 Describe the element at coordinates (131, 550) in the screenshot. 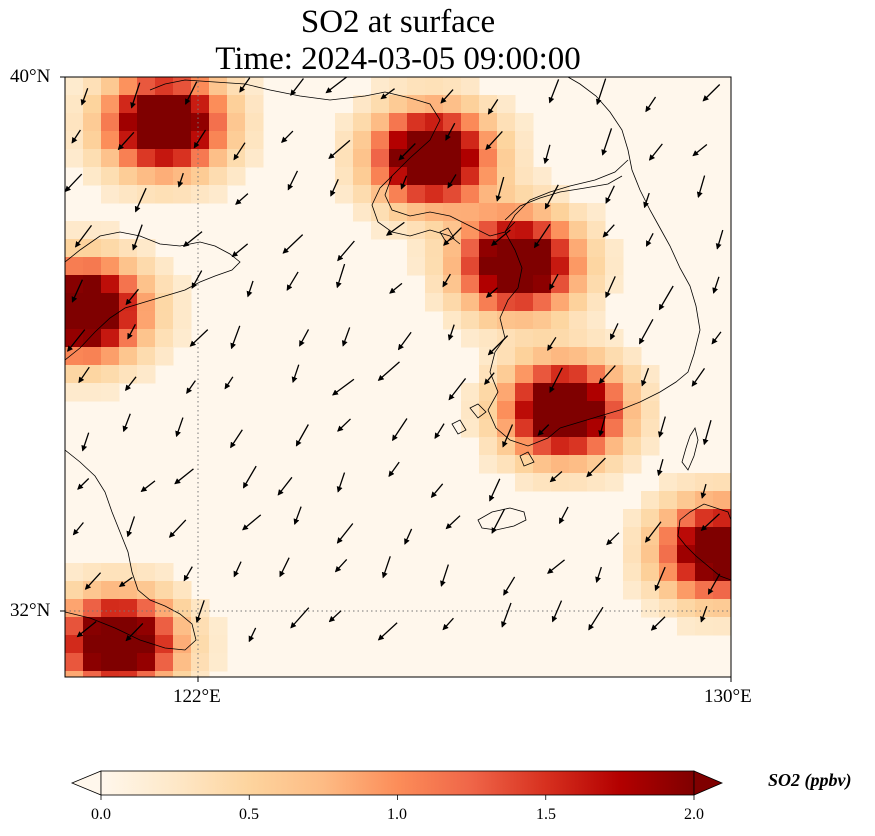

I see `coastline-jiangsu` at that location.